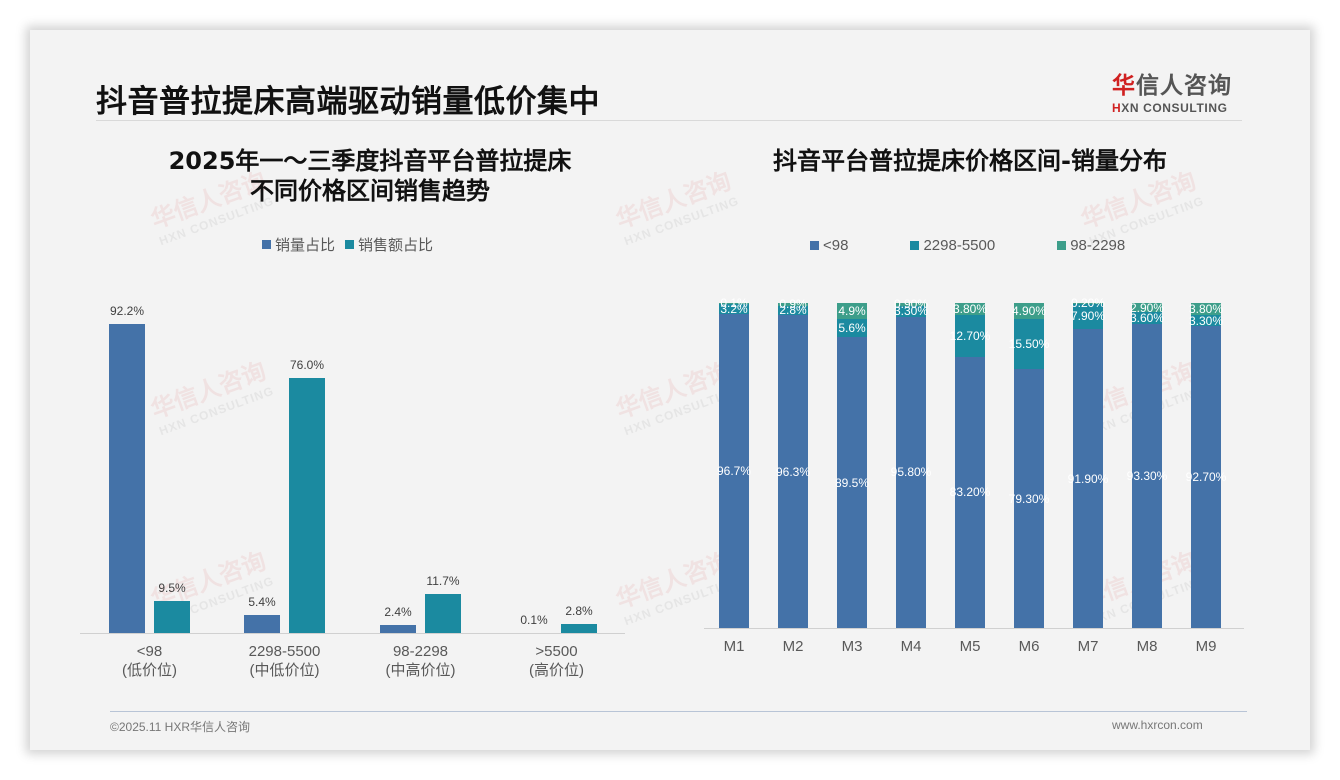  What do you see at coordinates (1091, 245) in the screenshot?
I see `legend-item-98-2298: 98-2298` at bounding box center [1091, 245].